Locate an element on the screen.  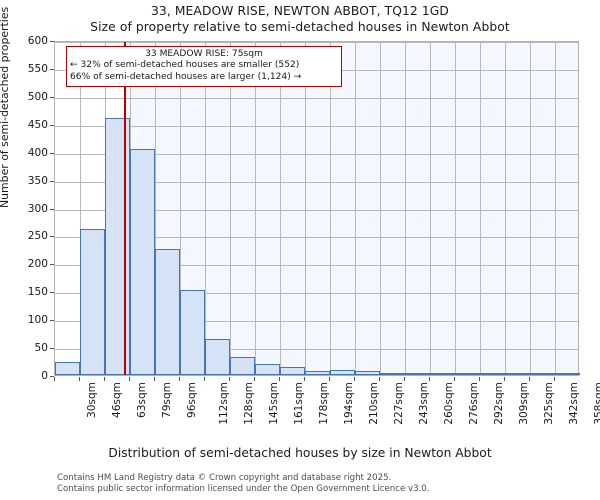
y-tick-label-600: 600 is located at coordinates (37, 41).